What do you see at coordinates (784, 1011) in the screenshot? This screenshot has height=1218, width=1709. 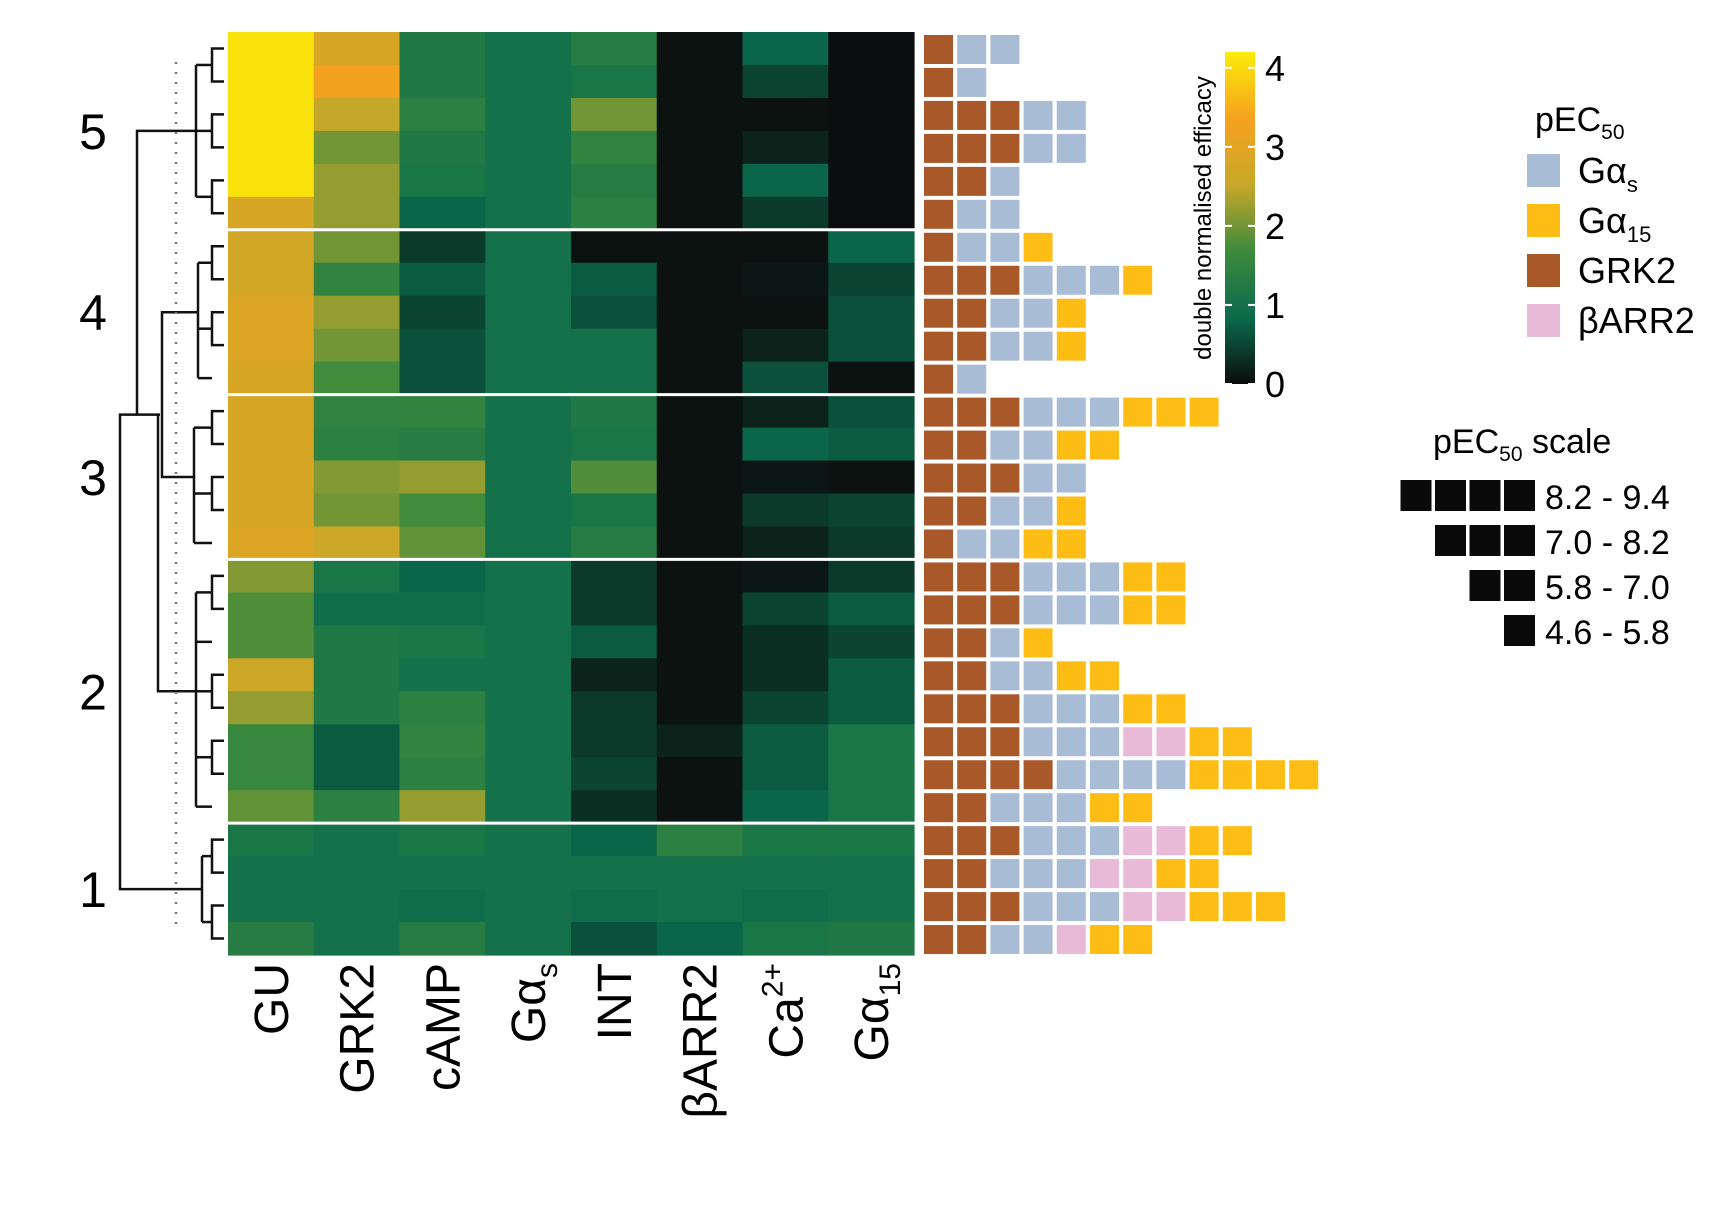 I see `column-label: Ca2+` at bounding box center [784, 1011].